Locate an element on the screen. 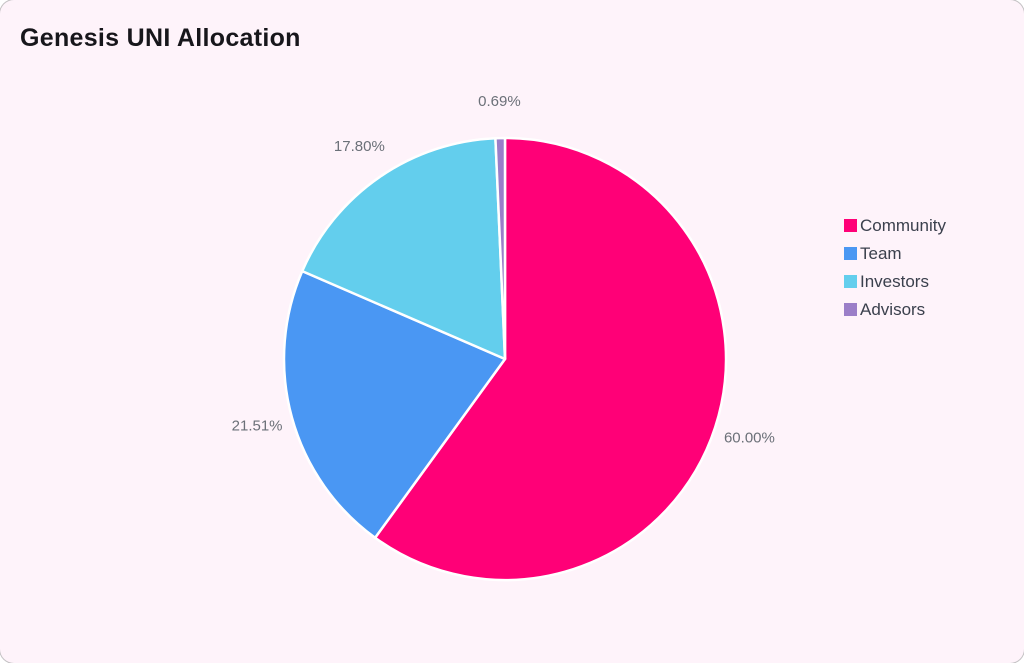 This screenshot has height=663, width=1024. pie-slice-team is located at coordinates (394, 404).